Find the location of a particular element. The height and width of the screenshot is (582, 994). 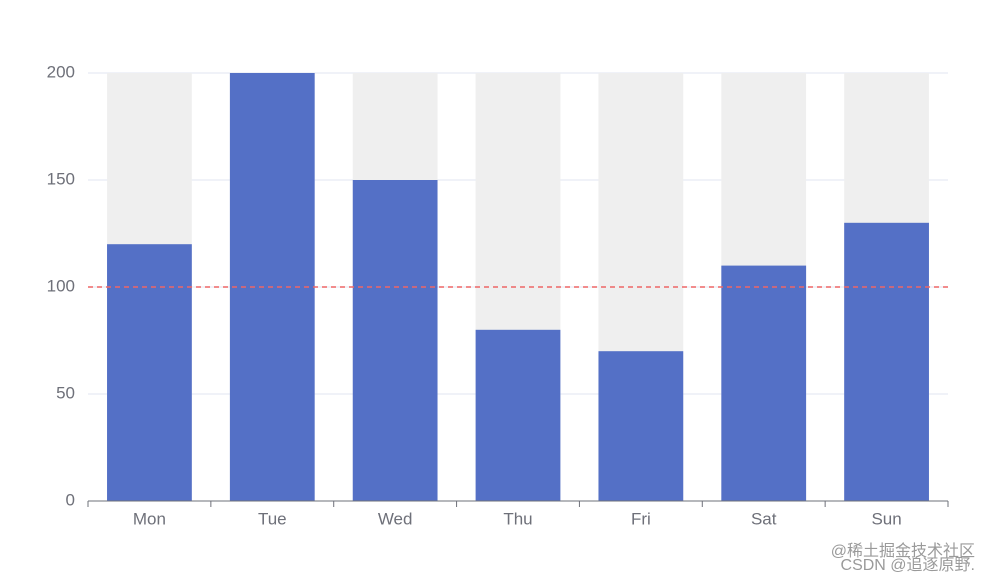

y-tick-label: 100 is located at coordinates (61, 285).